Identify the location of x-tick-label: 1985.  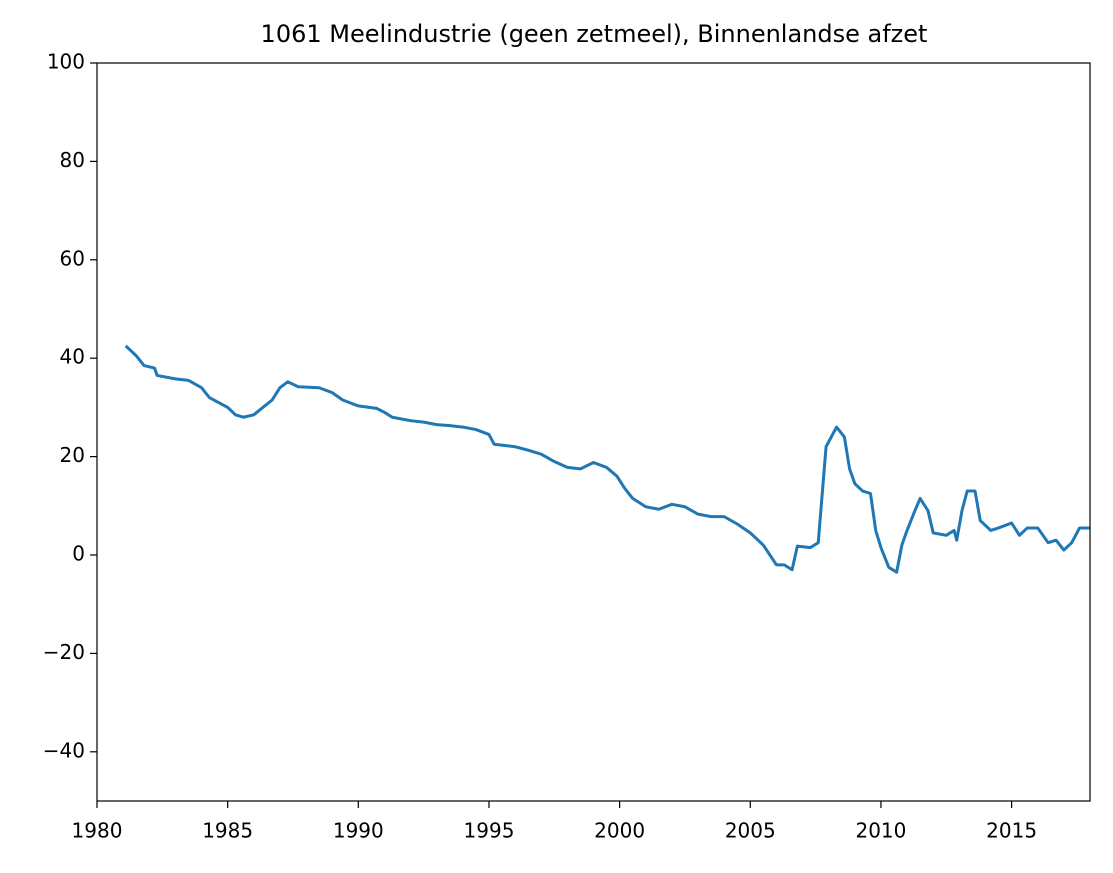
(227, 831).